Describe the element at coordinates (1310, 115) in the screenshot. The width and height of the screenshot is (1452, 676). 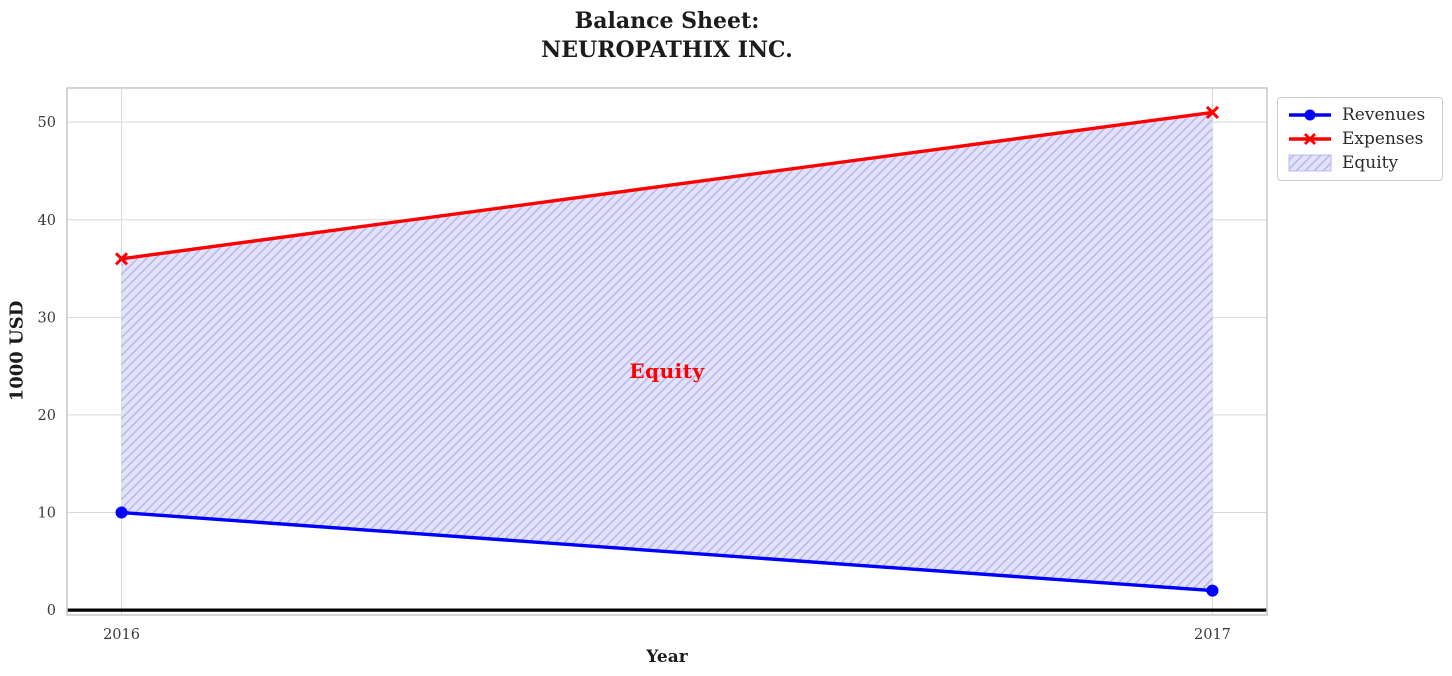
I see `legend-swatch-revenues-line-icon` at that location.